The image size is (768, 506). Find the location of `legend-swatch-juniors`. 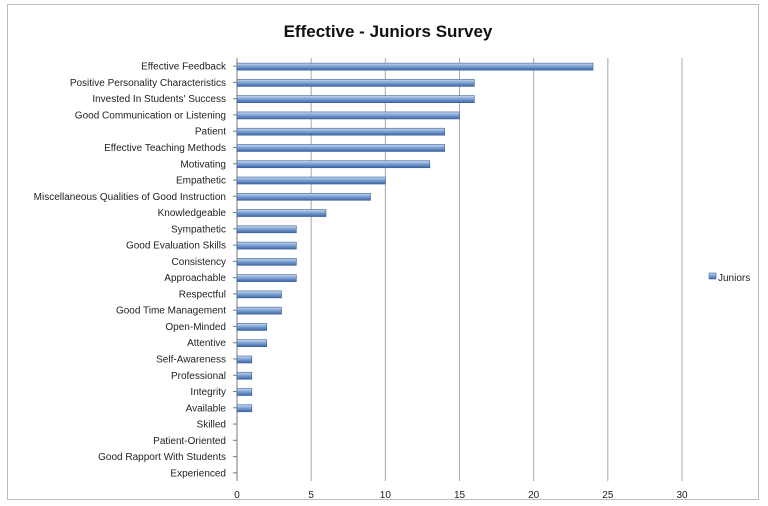

legend-swatch-juniors is located at coordinates (712, 276).